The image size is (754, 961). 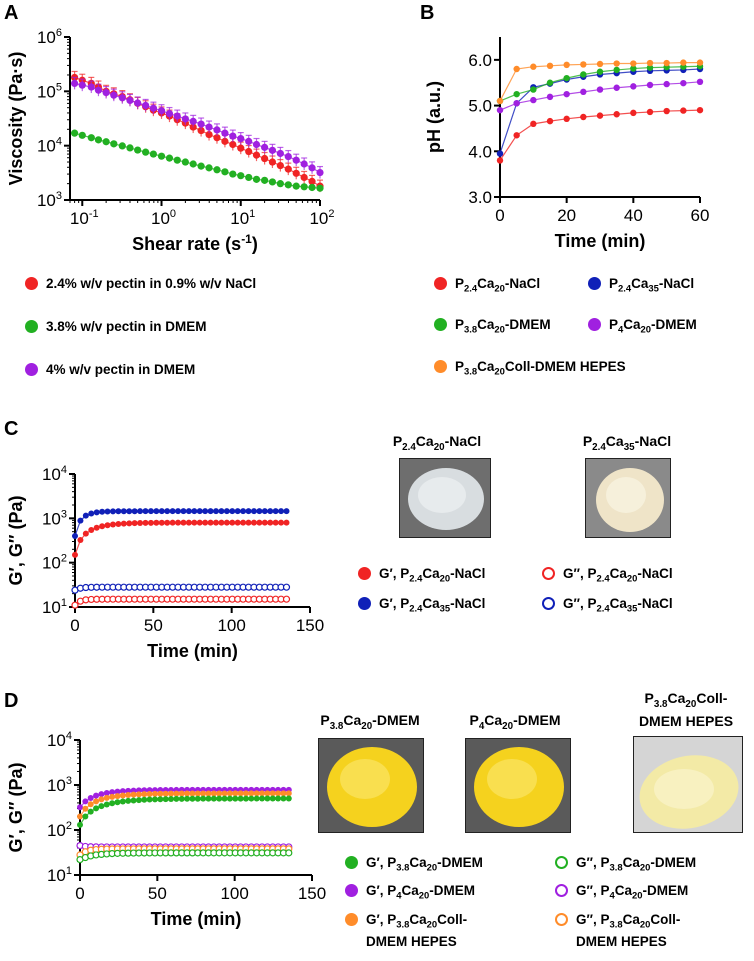 I want to click on x-axis-label: Time (min), so click(x=192, y=651).